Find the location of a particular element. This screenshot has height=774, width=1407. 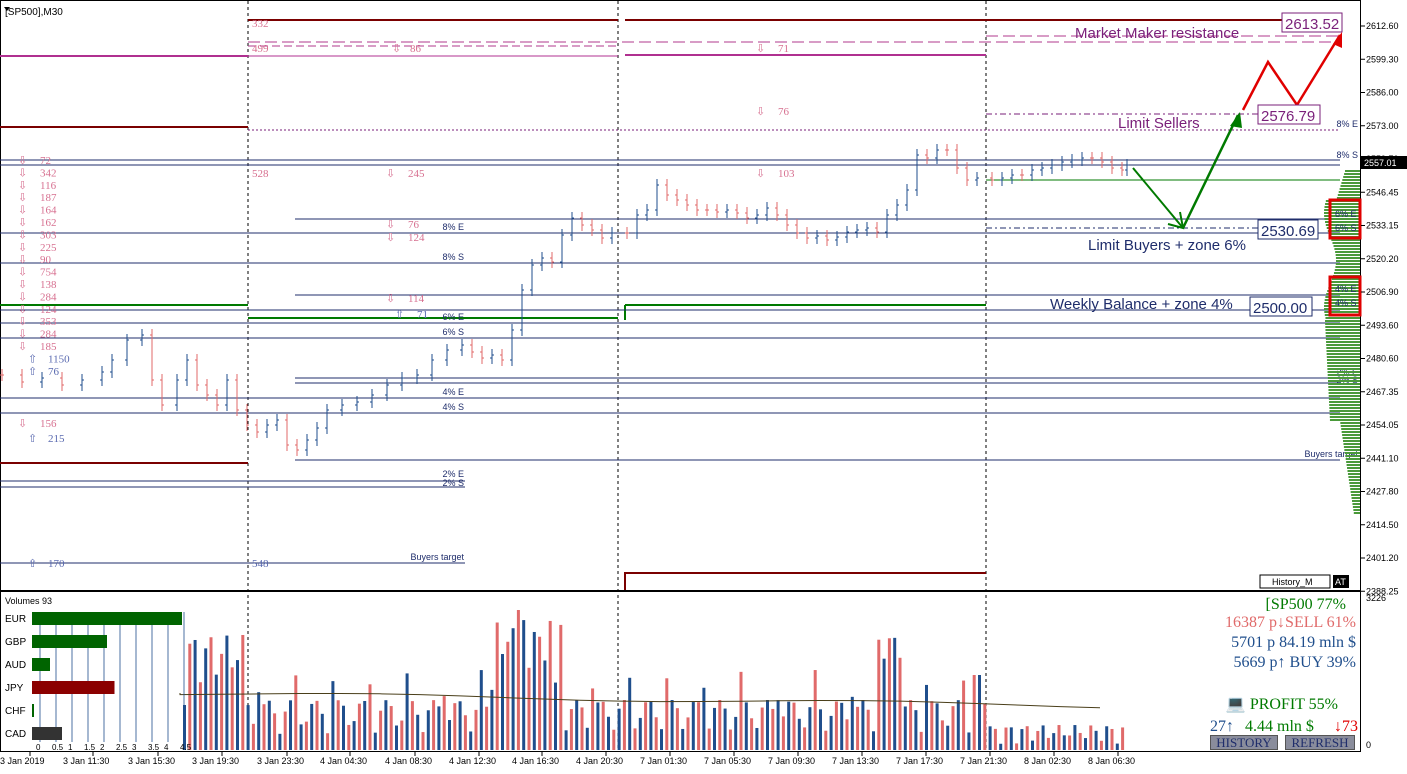

currency-scale-label: 0 is located at coordinates (38, 747).